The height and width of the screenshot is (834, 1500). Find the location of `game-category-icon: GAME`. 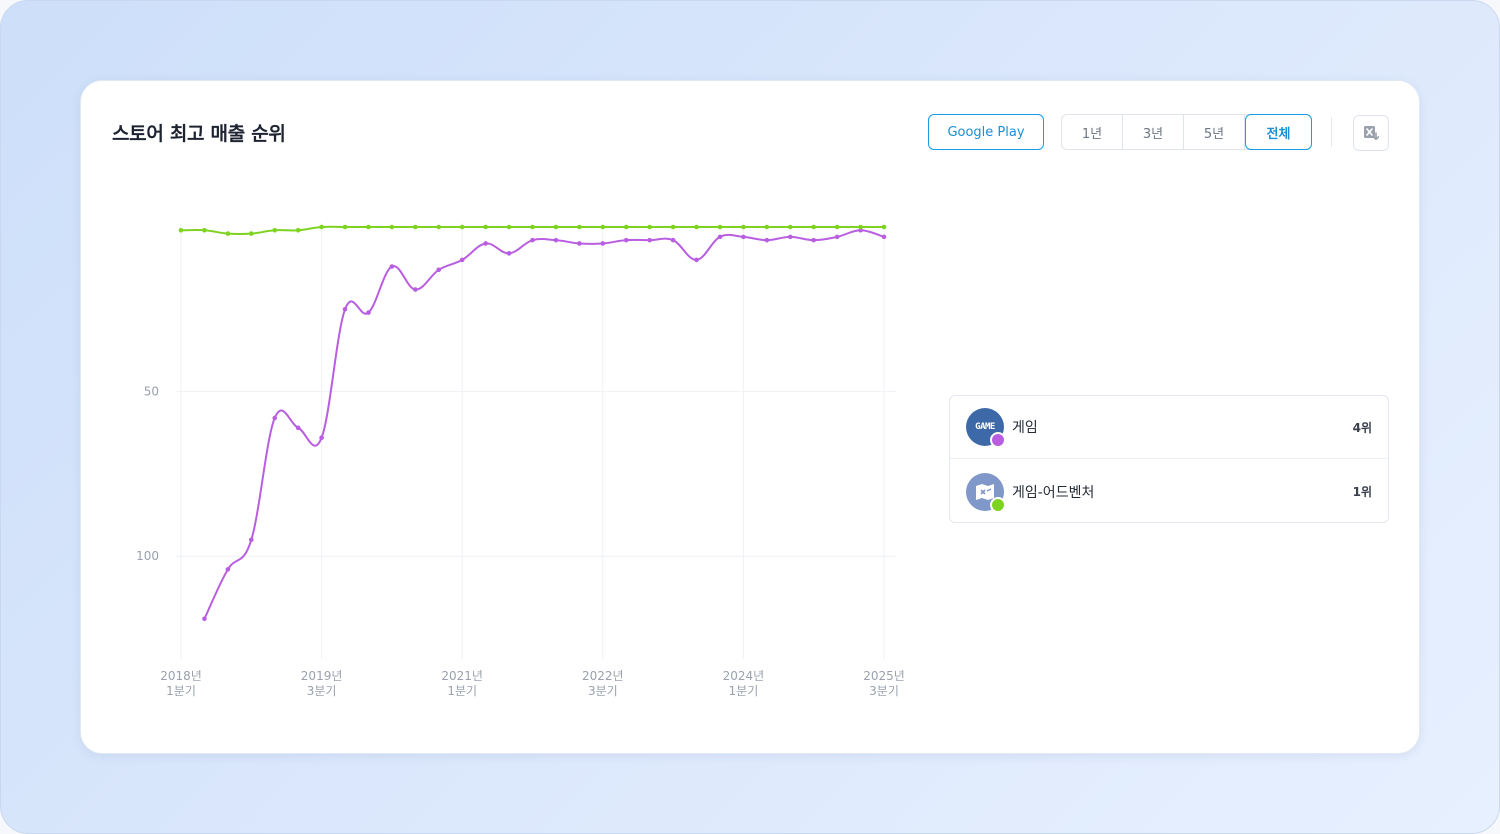

game-category-icon: GAME is located at coordinates (986, 428).